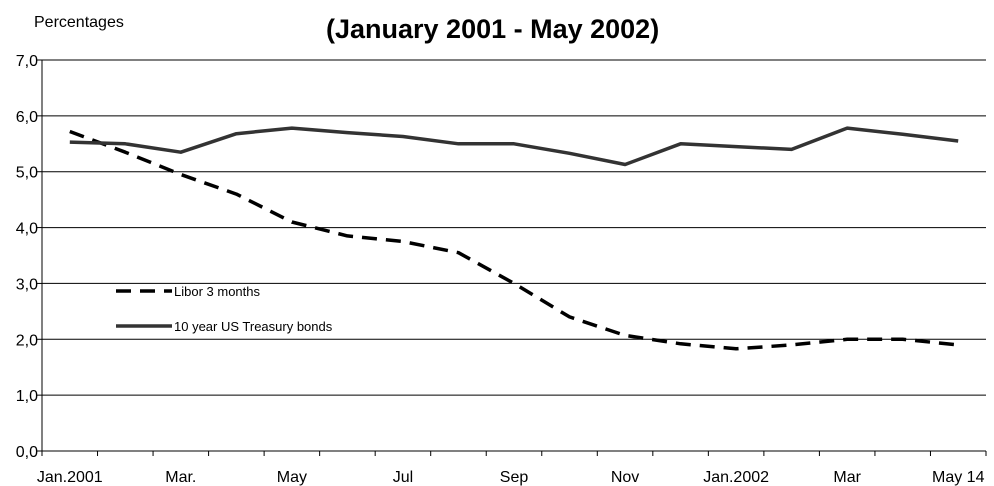  I want to click on x-tick-label: May, so click(292, 477).